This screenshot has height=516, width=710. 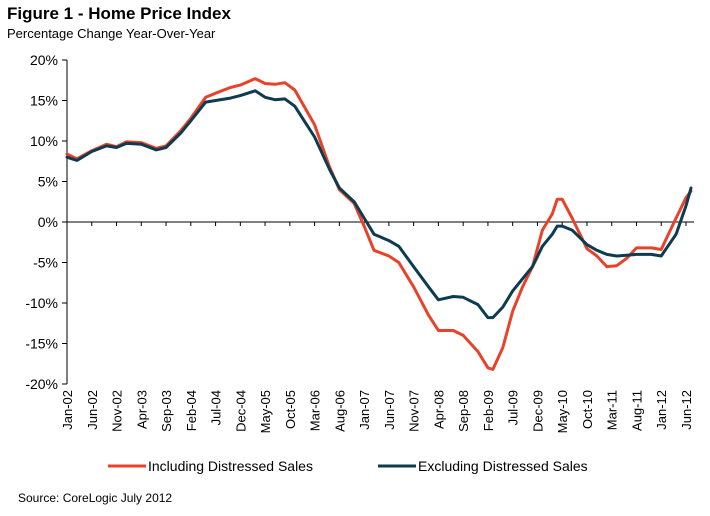 What do you see at coordinates (463, 411) in the screenshot?
I see `x-tick-label: Sep-08` at bounding box center [463, 411].